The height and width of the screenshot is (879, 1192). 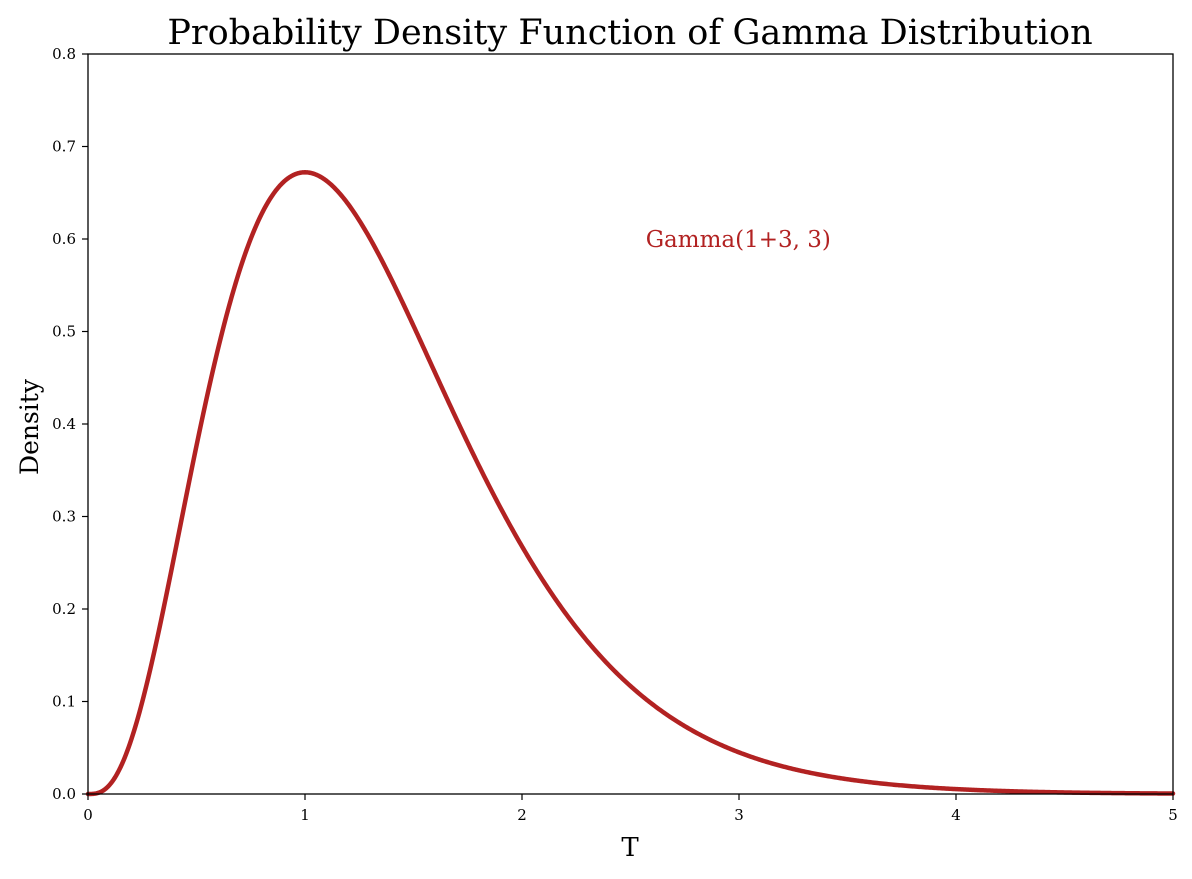 What do you see at coordinates (64, 332) in the screenshot?
I see `y-tick-label-5: 0.5` at bounding box center [64, 332].